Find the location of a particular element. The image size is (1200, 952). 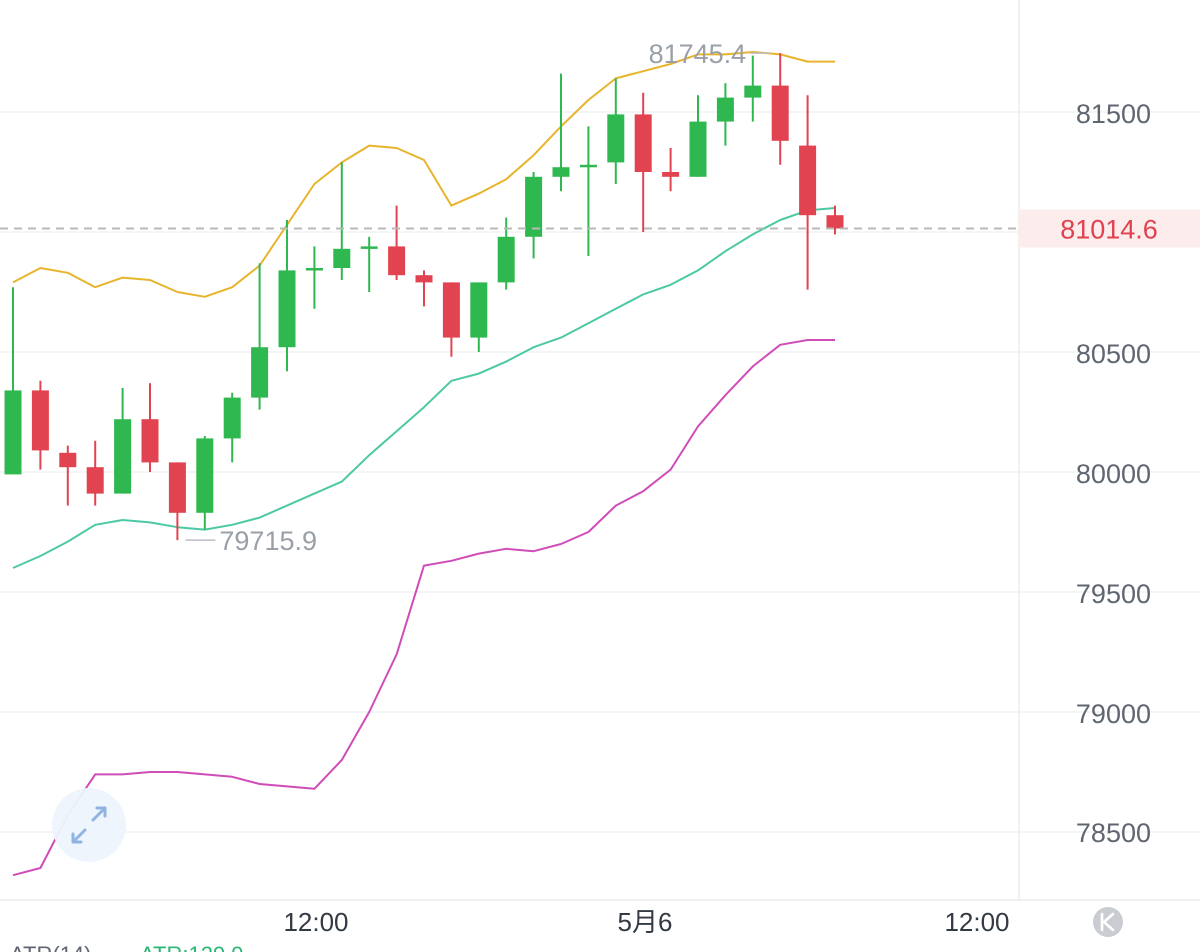

y-tick-label: 78500 is located at coordinates (1113, 833).